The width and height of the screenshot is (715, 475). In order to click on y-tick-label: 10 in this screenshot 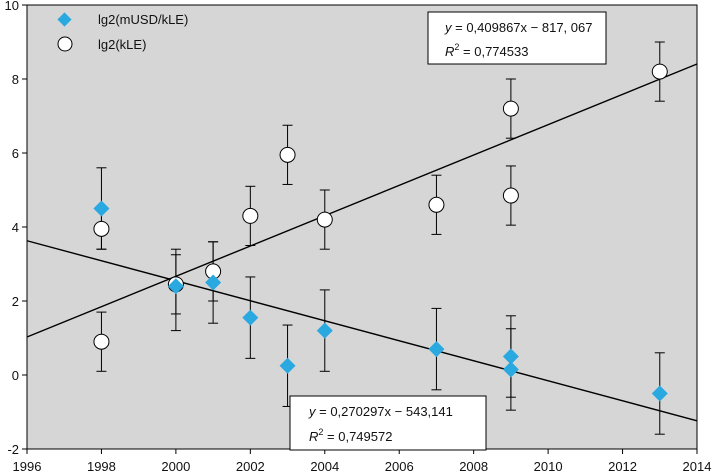, I will do `click(12, 6)`.